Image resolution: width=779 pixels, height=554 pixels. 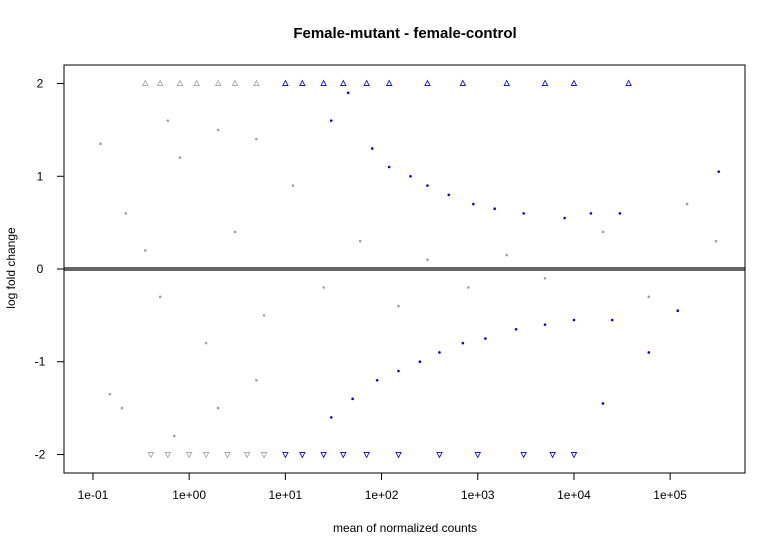 I want to click on x-tick-label: 1e-01, so click(x=93, y=495).